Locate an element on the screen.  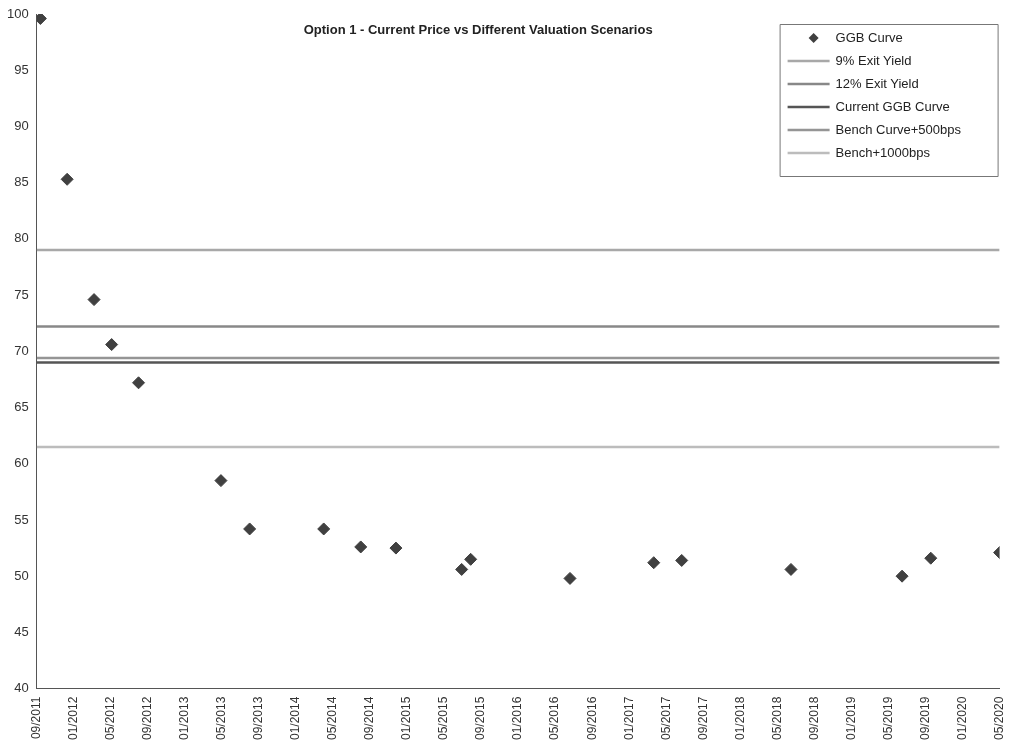
x-tick-label: 05/2015 is located at coordinates (443, 718).